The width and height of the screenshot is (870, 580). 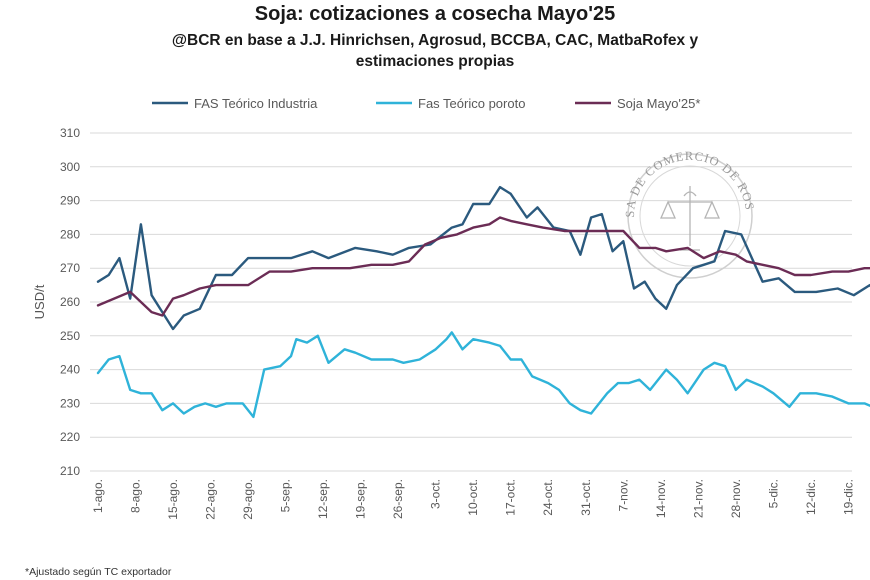 I want to click on x-tick-label: 8-ago., so click(x=136, y=496).